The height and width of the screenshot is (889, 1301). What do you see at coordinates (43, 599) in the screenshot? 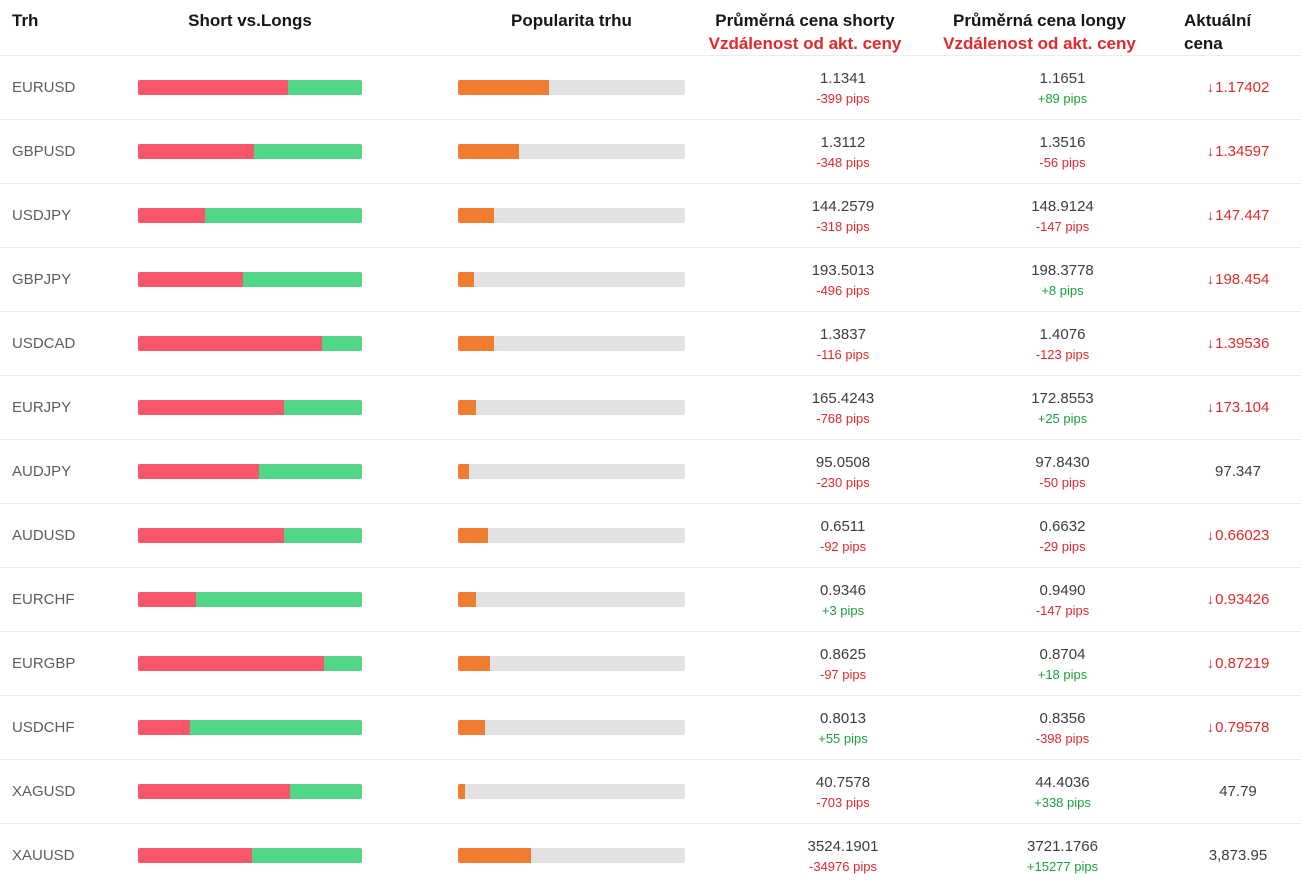
I see `market-symbol: EURCHF` at bounding box center [43, 599].